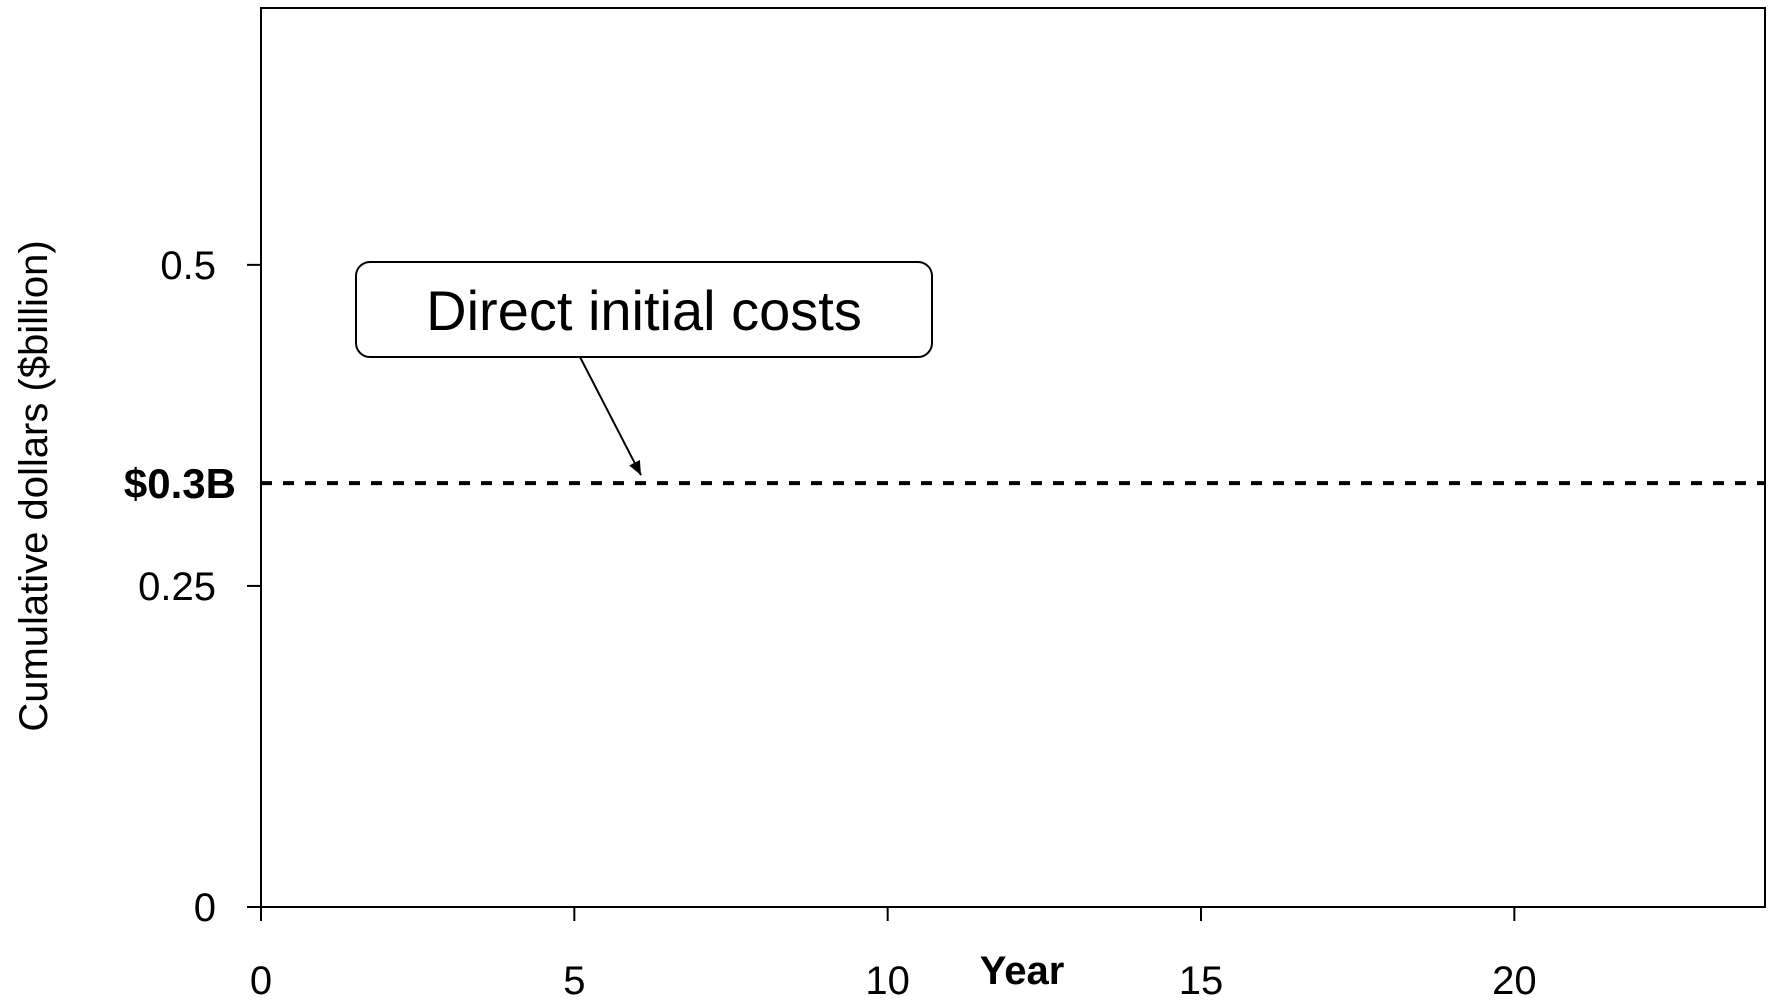  What do you see at coordinates (610, 416) in the screenshot?
I see `callout-pointer` at bounding box center [610, 416].